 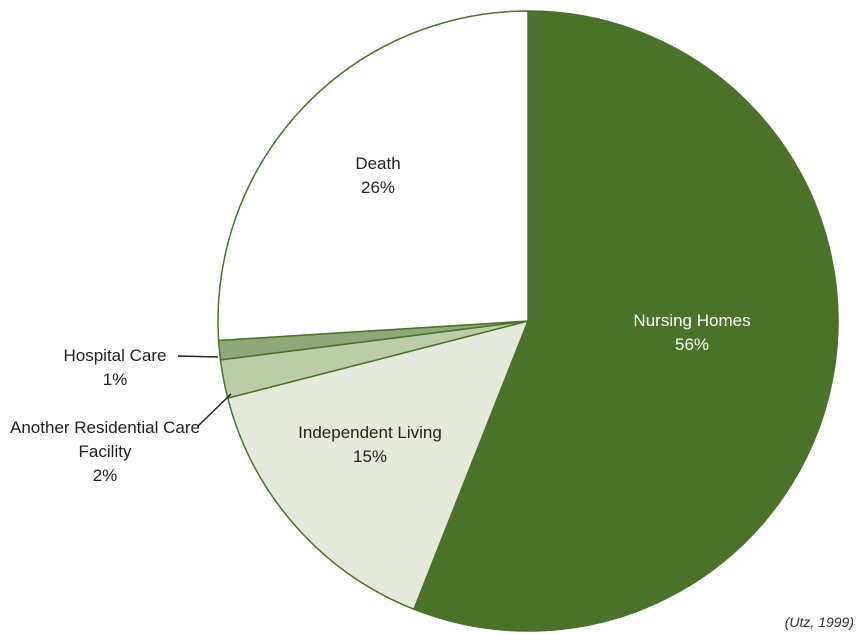 I want to click on slice-label: Death 26%, so click(x=378, y=176).